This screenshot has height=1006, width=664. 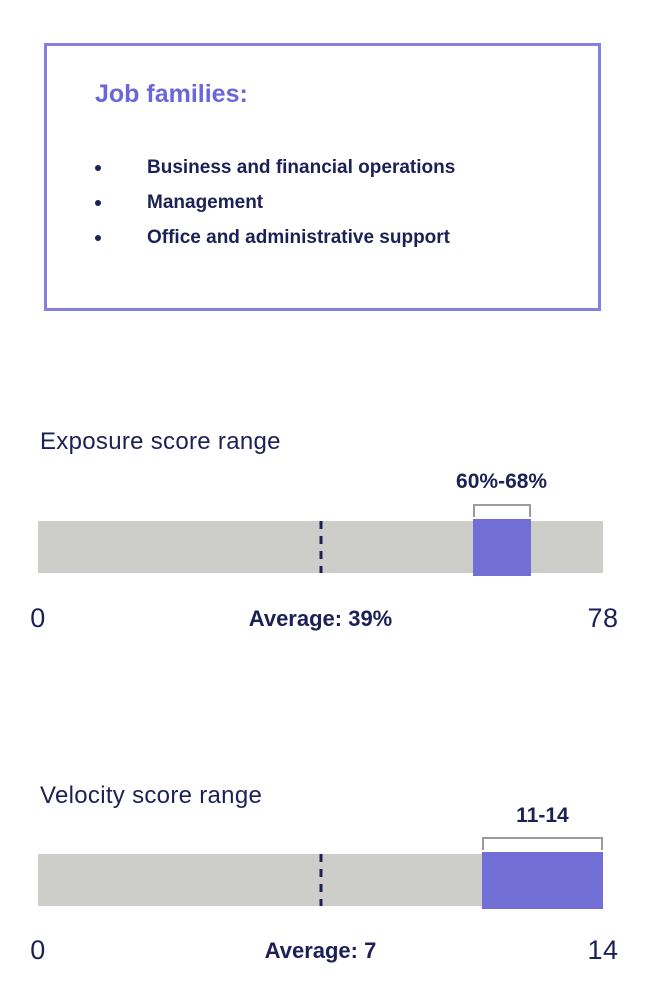 What do you see at coordinates (542, 815) in the screenshot?
I see `range-label: 11-14` at bounding box center [542, 815].